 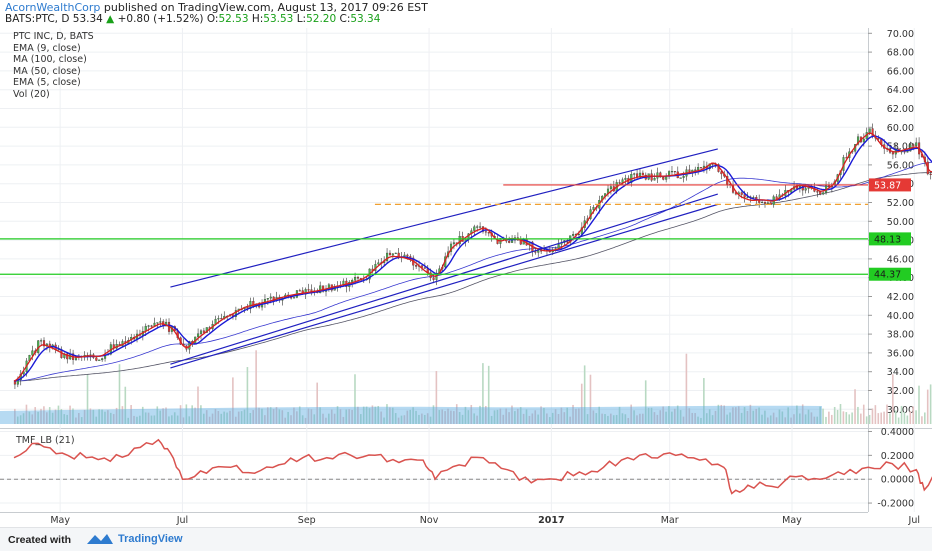 I want to click on high-value: 53.53, so click(x=278, y=19).